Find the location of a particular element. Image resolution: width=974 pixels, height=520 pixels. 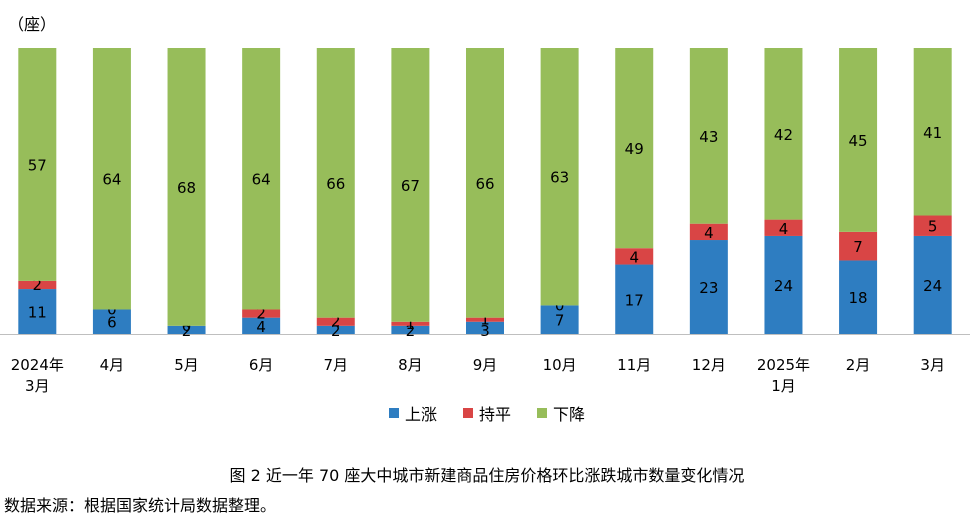

data-label-down-0: 57 is located at coordinates (37, 165).